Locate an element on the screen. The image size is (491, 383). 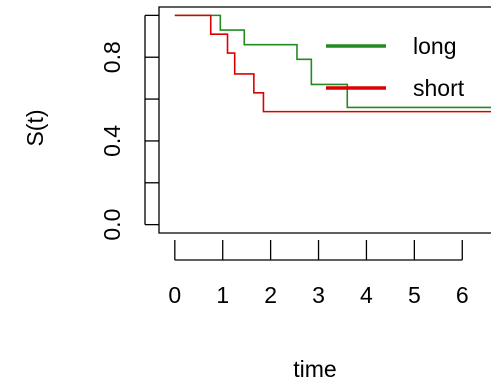
legend-label-short: short is located at coordinates (439, 88).